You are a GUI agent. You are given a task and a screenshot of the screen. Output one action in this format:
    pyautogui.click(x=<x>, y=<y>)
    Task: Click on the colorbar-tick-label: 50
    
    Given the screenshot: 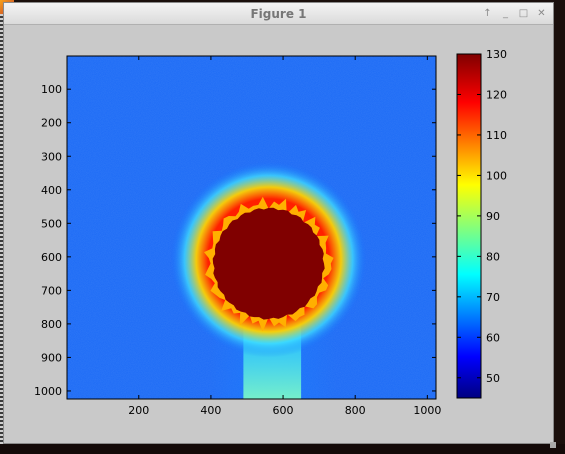 What is the action you would take?
    pyautogui.click(x=493, y=378)
    